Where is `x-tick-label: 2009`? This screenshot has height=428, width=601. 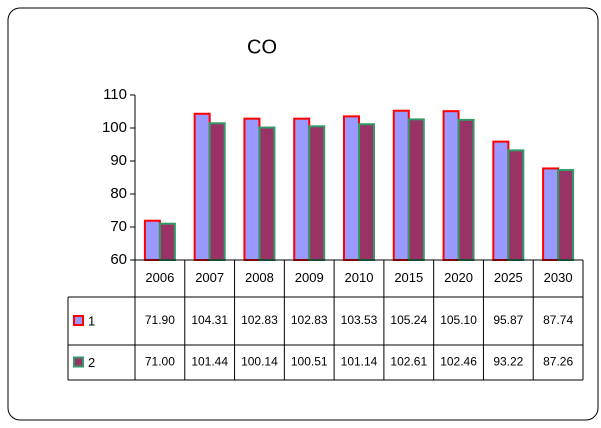 x-tick-label: 2009 is located at coordinates (309, 277).